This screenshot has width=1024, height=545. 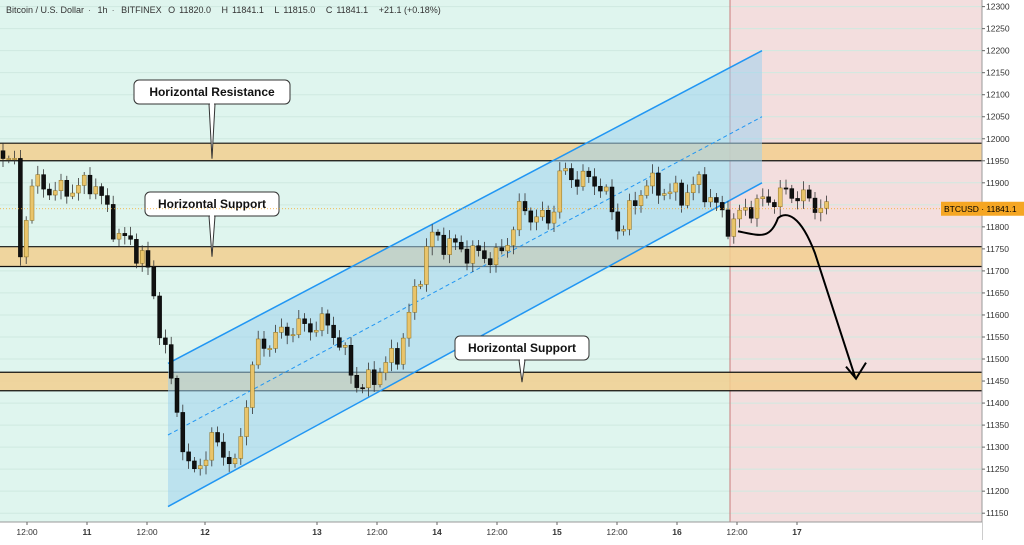 What do you see at coordinates (189, 10) in the screenshot?
I see `ohlc-open: O 11820.0` at bounding box center [189, 10].